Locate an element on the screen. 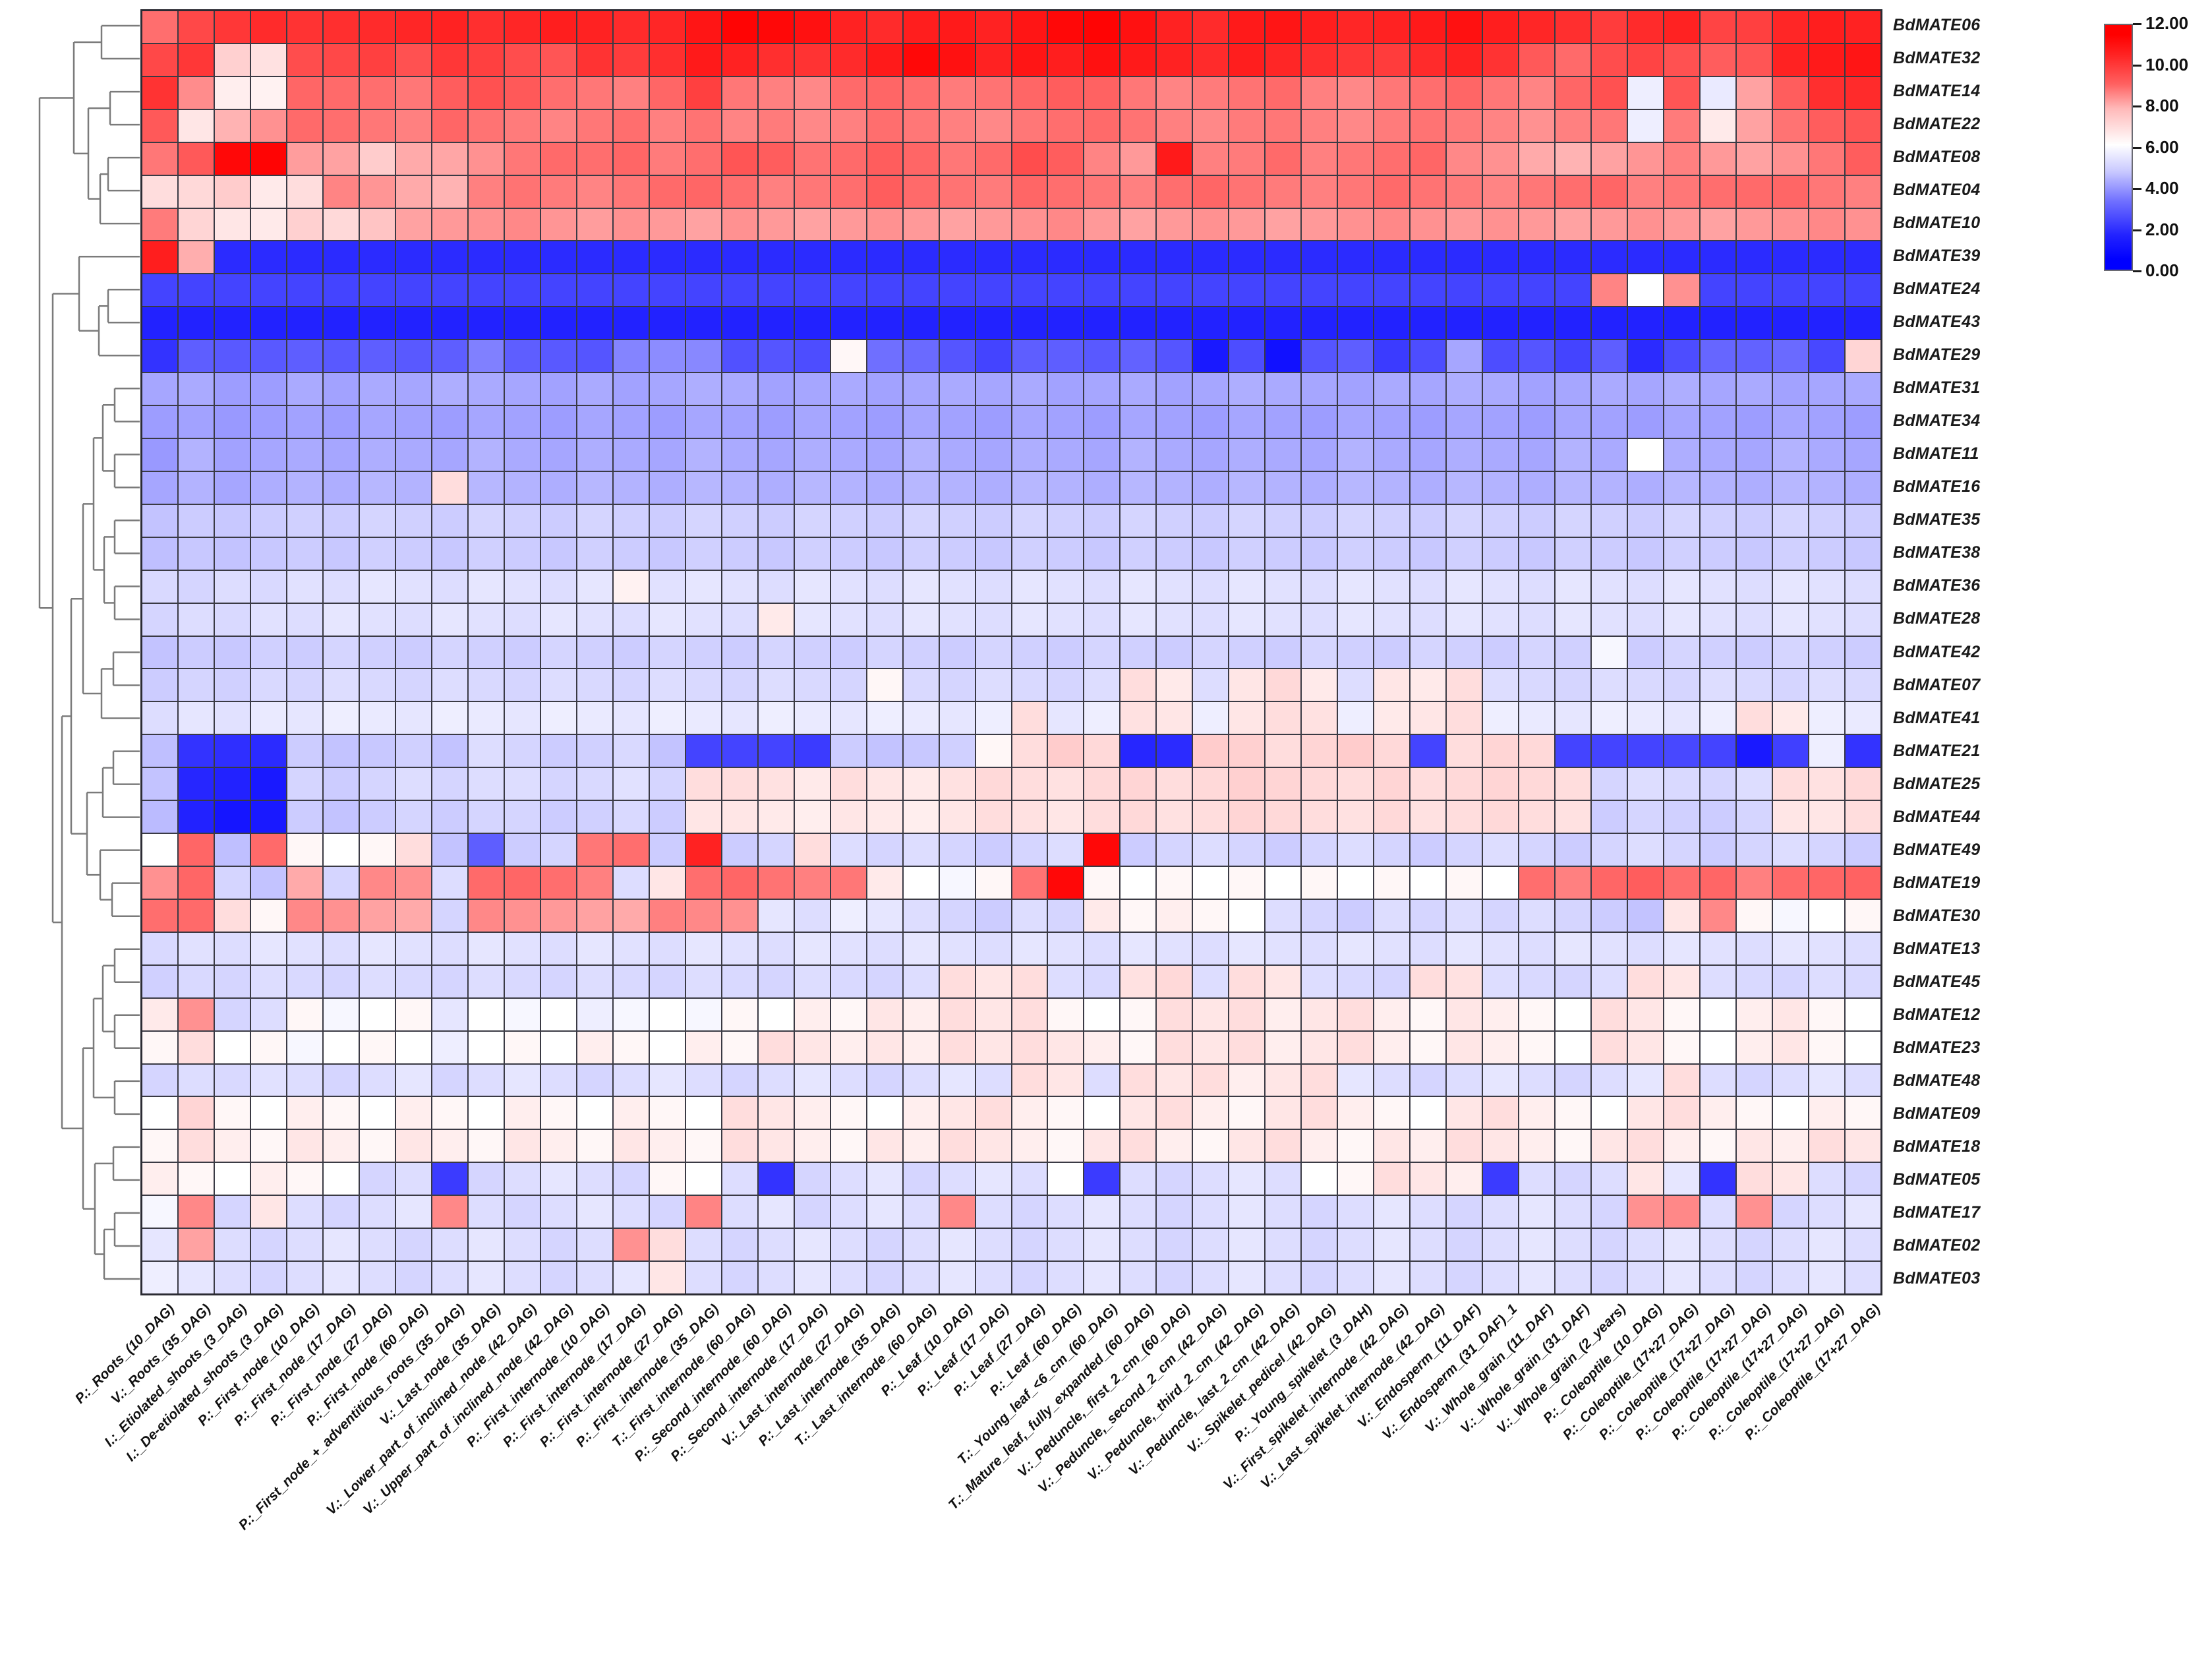 The image size is (2212, 1660). row-label: BdMATE03 is located at coordinates (1937, 1278).